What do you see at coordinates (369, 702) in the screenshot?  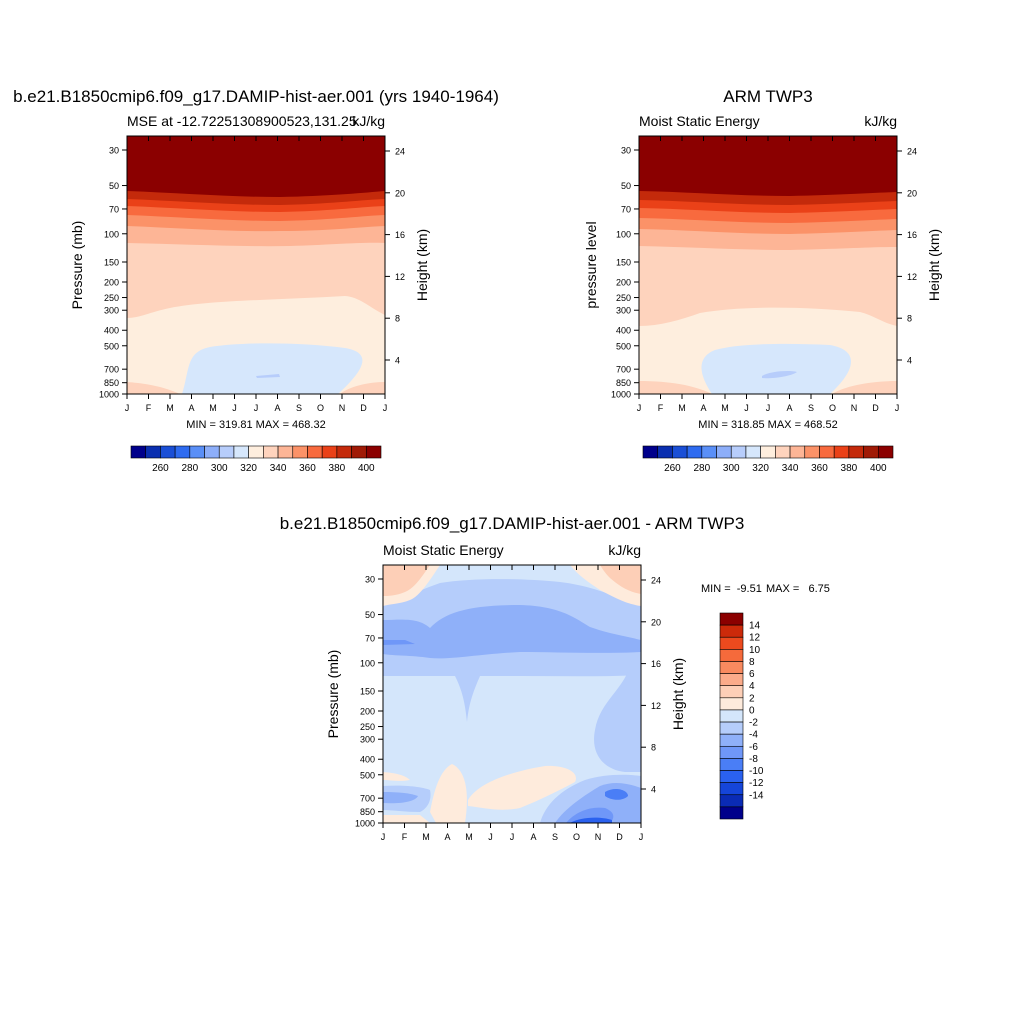 I see `panel-c-pressure-axis: 30 50 70 100 150 200 250 300 400 500 700 850 1000` at bounding box center [369, 702].